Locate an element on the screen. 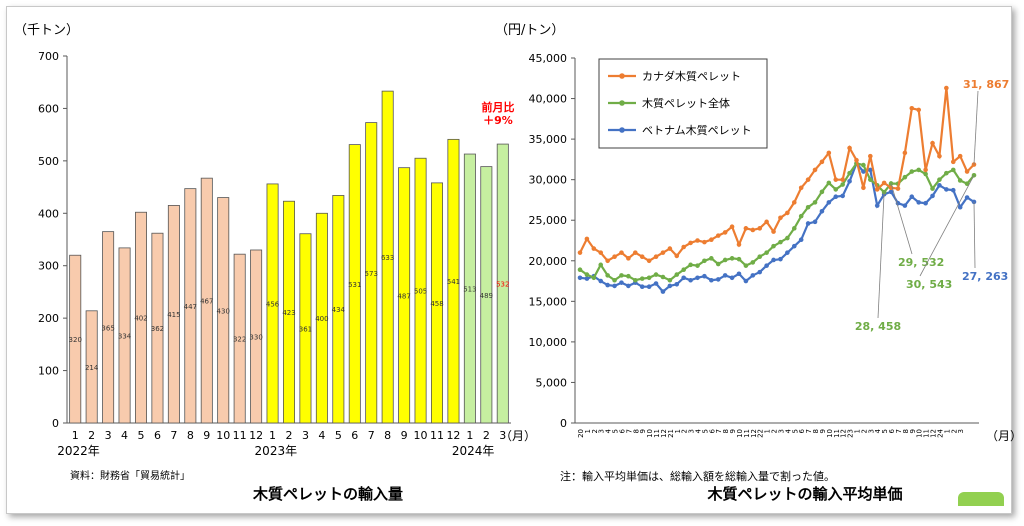  legend-label: ベトナム木質ペレット is located at coordinates (697, 130).